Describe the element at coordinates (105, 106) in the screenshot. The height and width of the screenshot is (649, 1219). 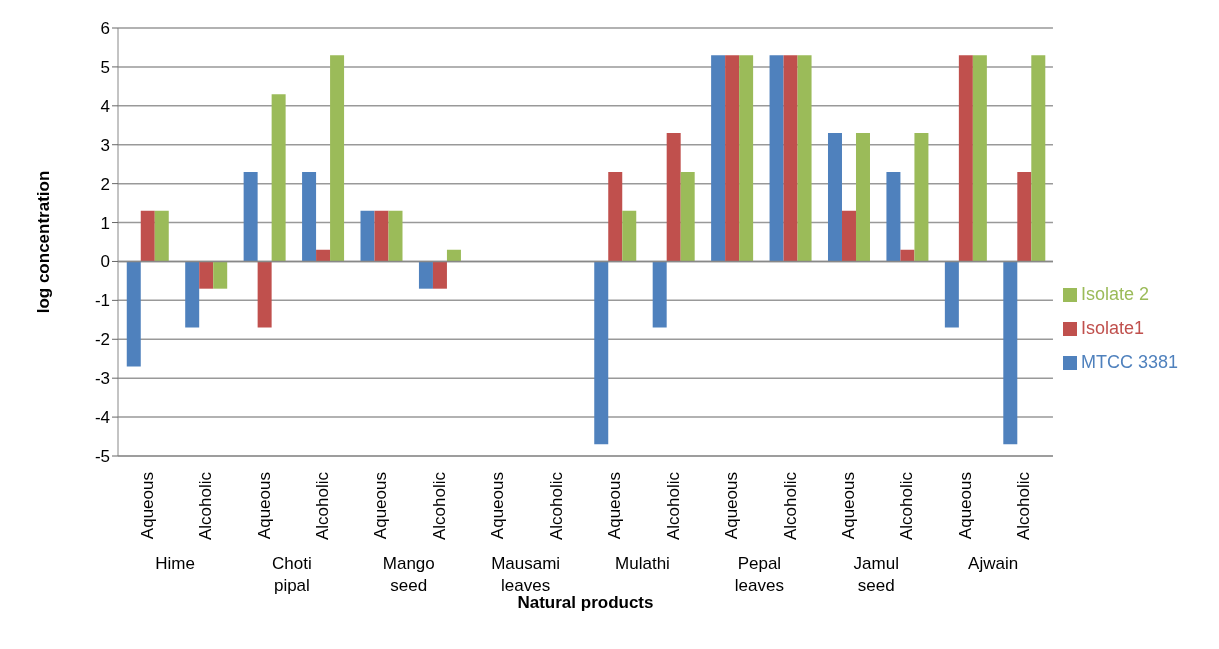
I see `y-tick-label: 4` at that location.